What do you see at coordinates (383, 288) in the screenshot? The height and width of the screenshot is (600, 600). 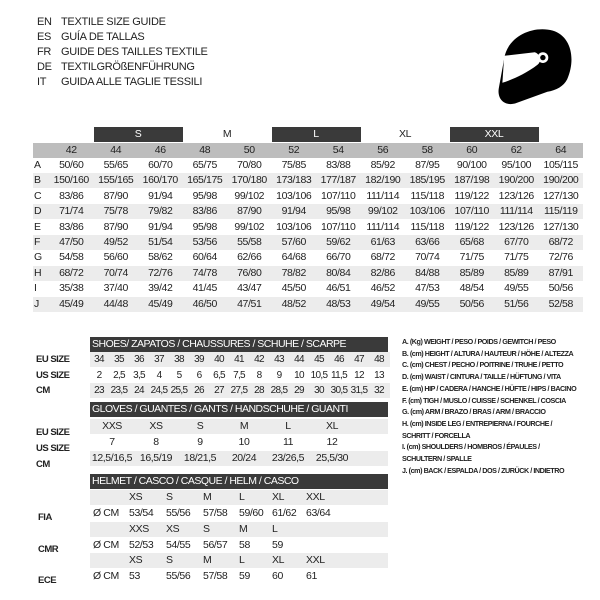 I see `table-cell: 46/52` at bounding box center [383, 288].